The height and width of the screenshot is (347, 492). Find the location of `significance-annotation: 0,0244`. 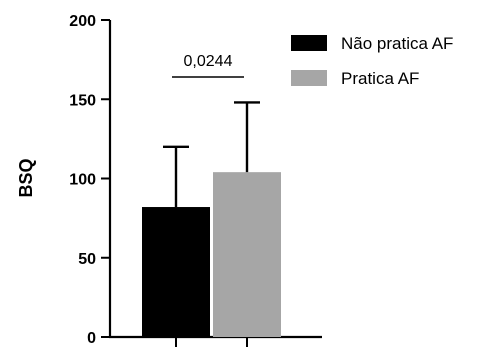

significance-annotation: 0,0244 is located at coordinates (208, 65).